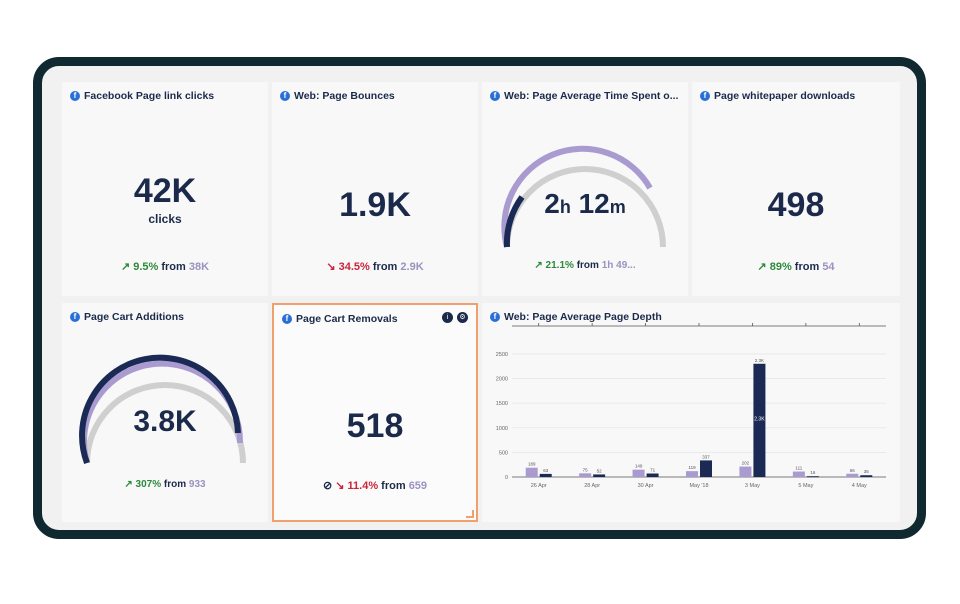  Describe the element at coordinates (706, 456) in the screenshot. I see `bar-value-label: 337` at that location.